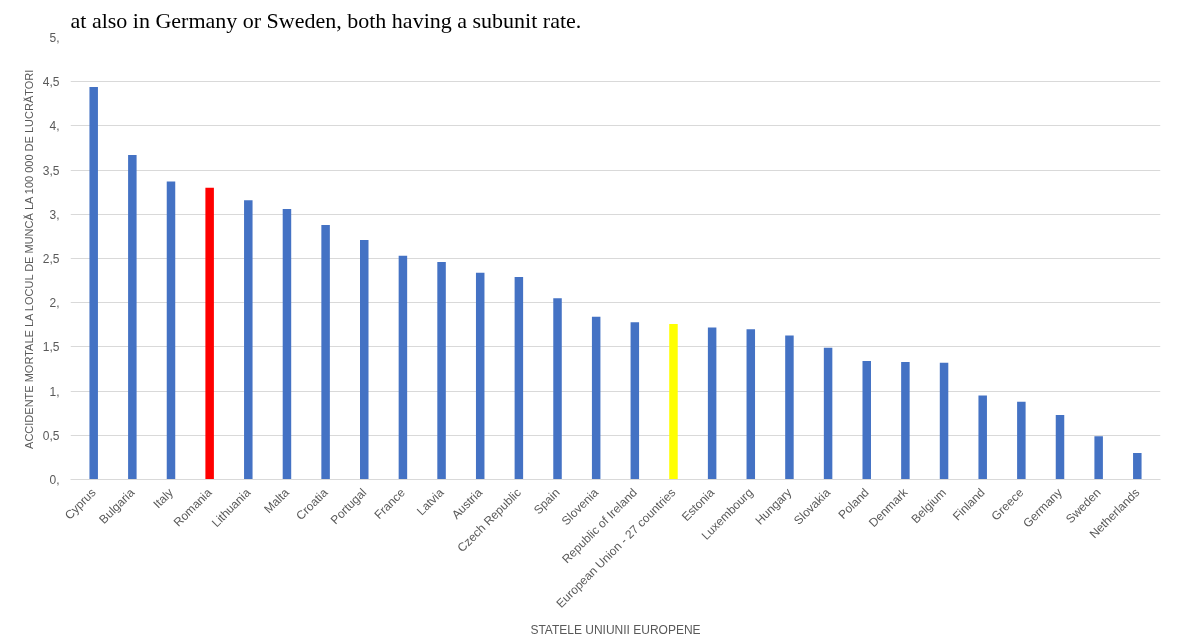 The image size is (1182, 642). Describe the element at coordinates (54, 126) in the screenshot. I see `y-tick-label: 4,` at that location.